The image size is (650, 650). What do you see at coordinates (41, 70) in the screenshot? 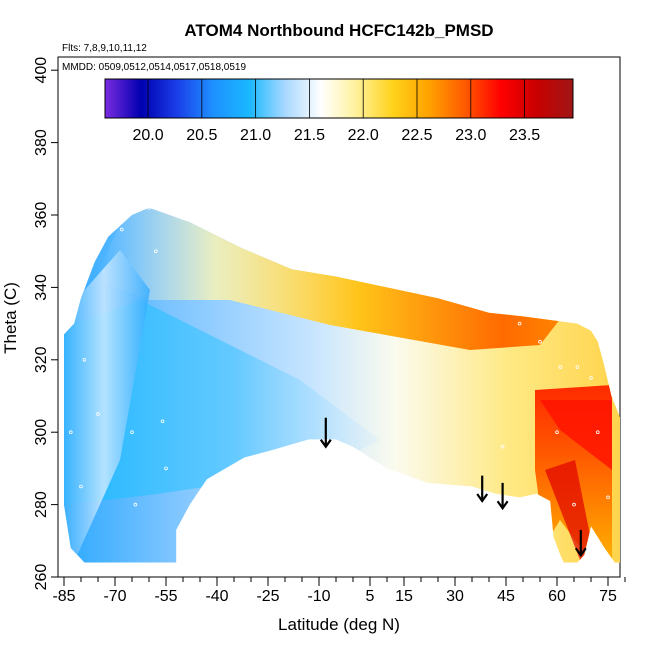
I see `y-tick-label: 400` at bounding box center [41, 70].